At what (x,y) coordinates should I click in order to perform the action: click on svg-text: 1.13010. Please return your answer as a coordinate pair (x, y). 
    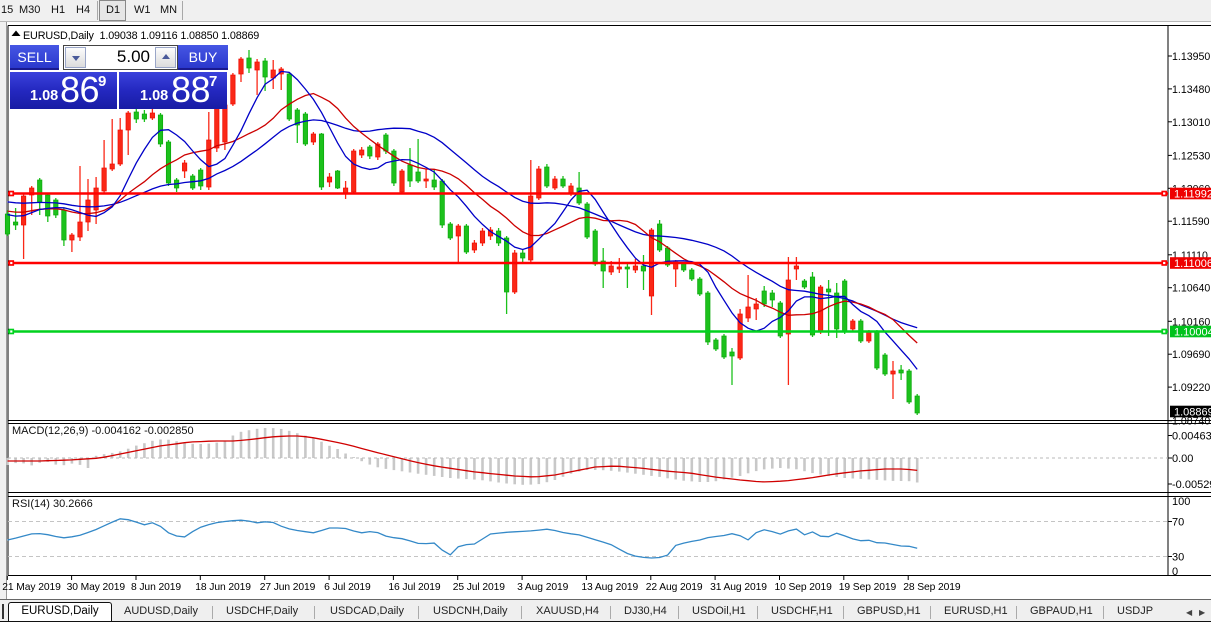
    Looking at the image, I should click on (1191, 123).